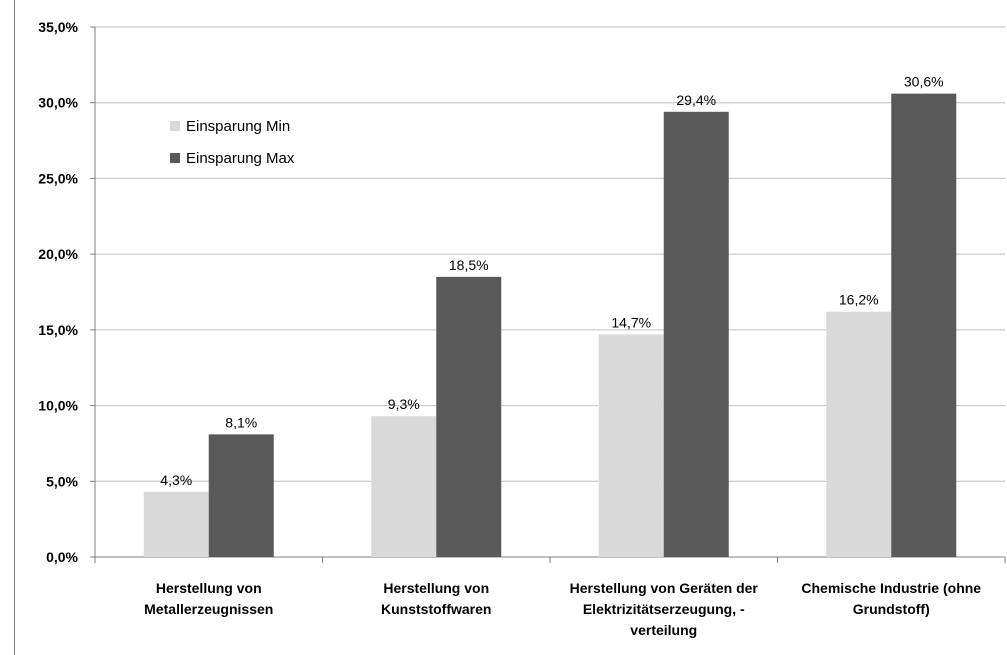 The image size is (1007, 655). Describe the element at coordinates (58, 27) in the screenshot. I see `y-tick-label: 35,0%` at that location.